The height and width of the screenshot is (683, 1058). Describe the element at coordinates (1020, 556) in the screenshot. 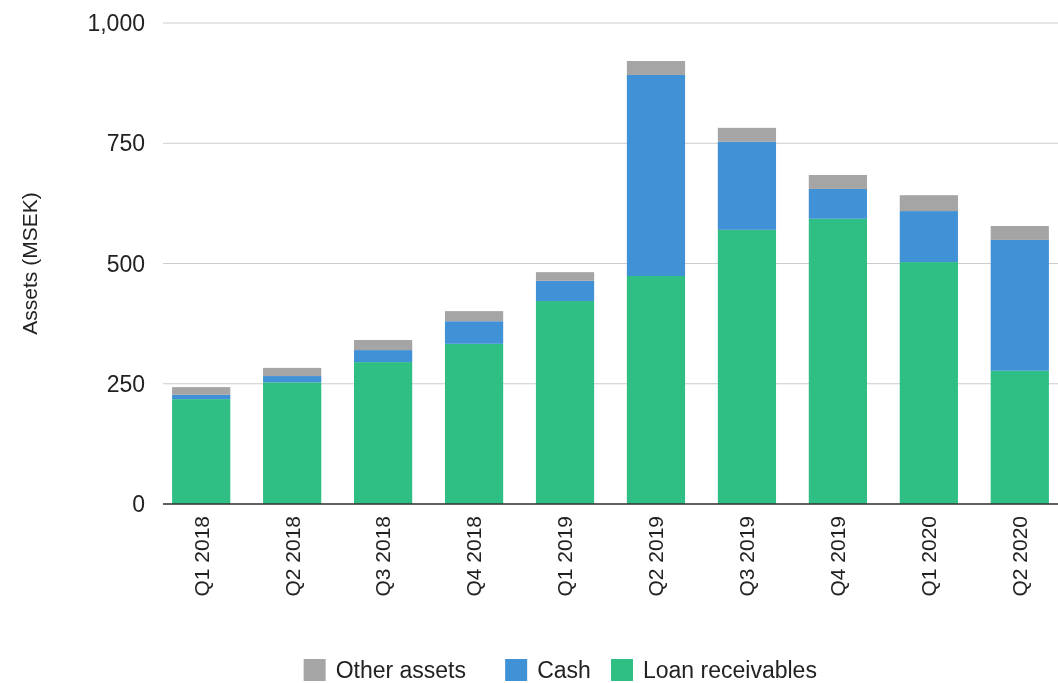

I see `x-tick-label: Q2 2020` at that location.